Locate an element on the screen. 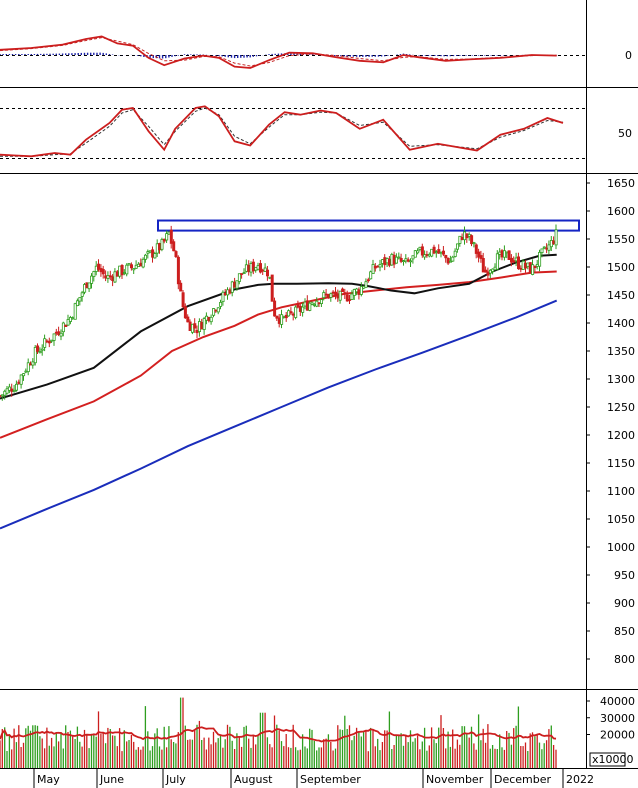  month-label: September is located at coordinates (330, 779).